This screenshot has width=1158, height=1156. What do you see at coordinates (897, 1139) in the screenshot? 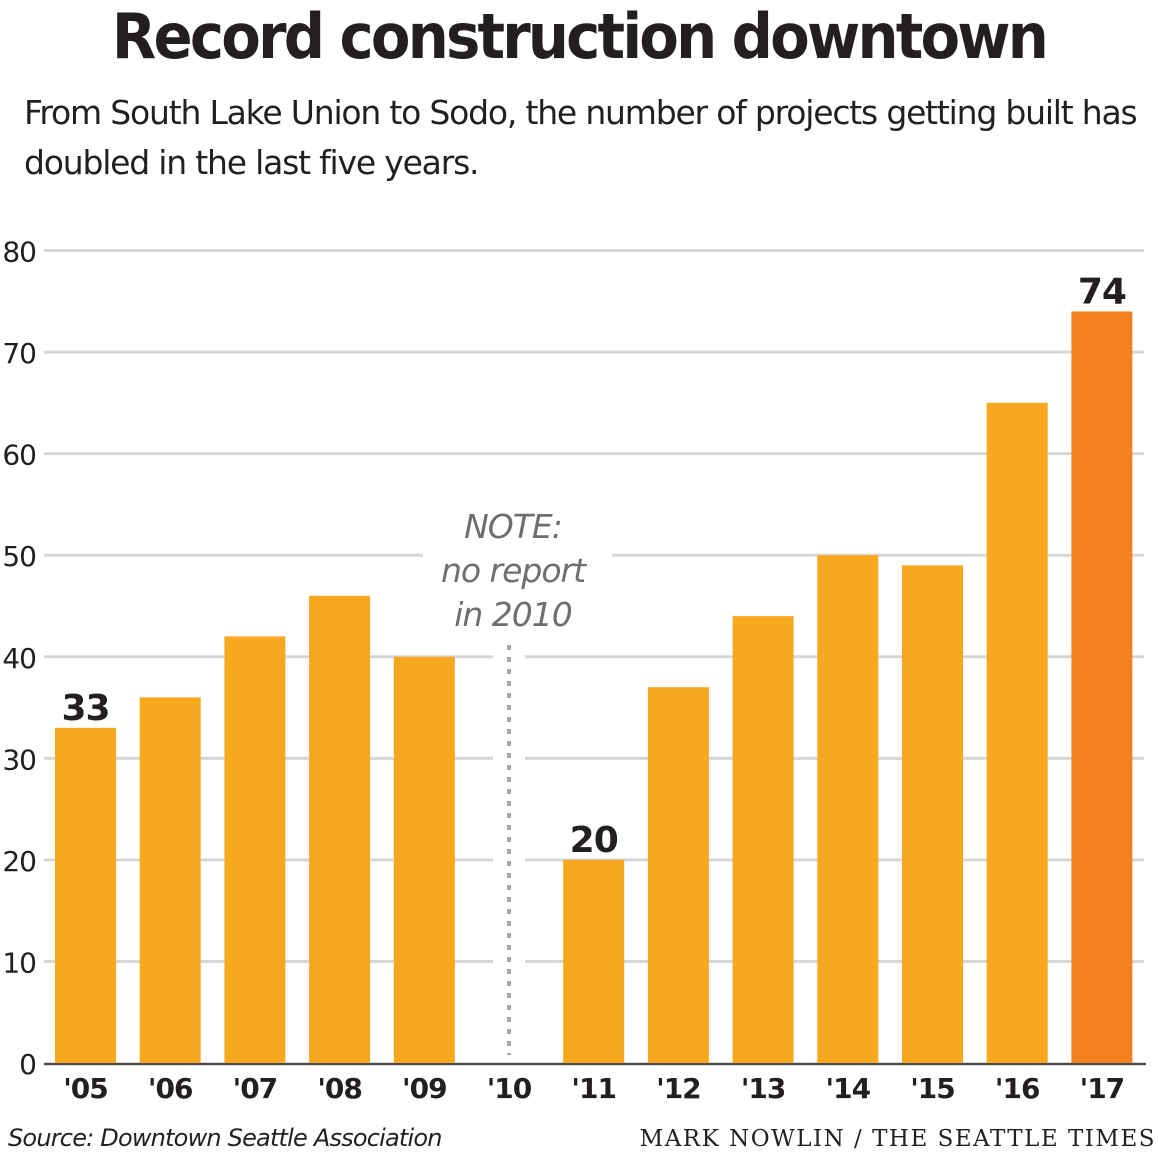
I see `credit-line: MARK NOWLIN / THE SEATTLE TIMES` at bounding box center [897, 1139].